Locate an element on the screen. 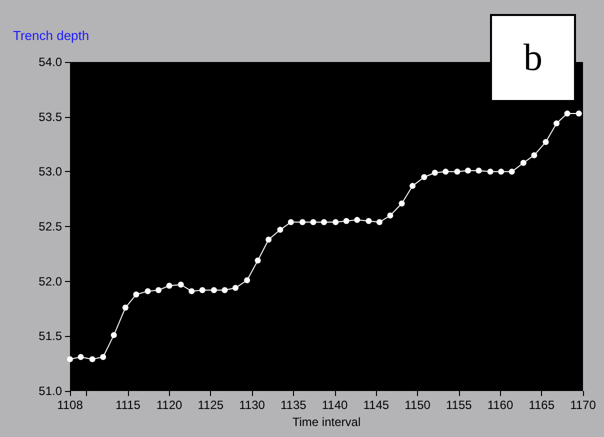  x-axis-title: Time interval is located at coordinates (326, 421).